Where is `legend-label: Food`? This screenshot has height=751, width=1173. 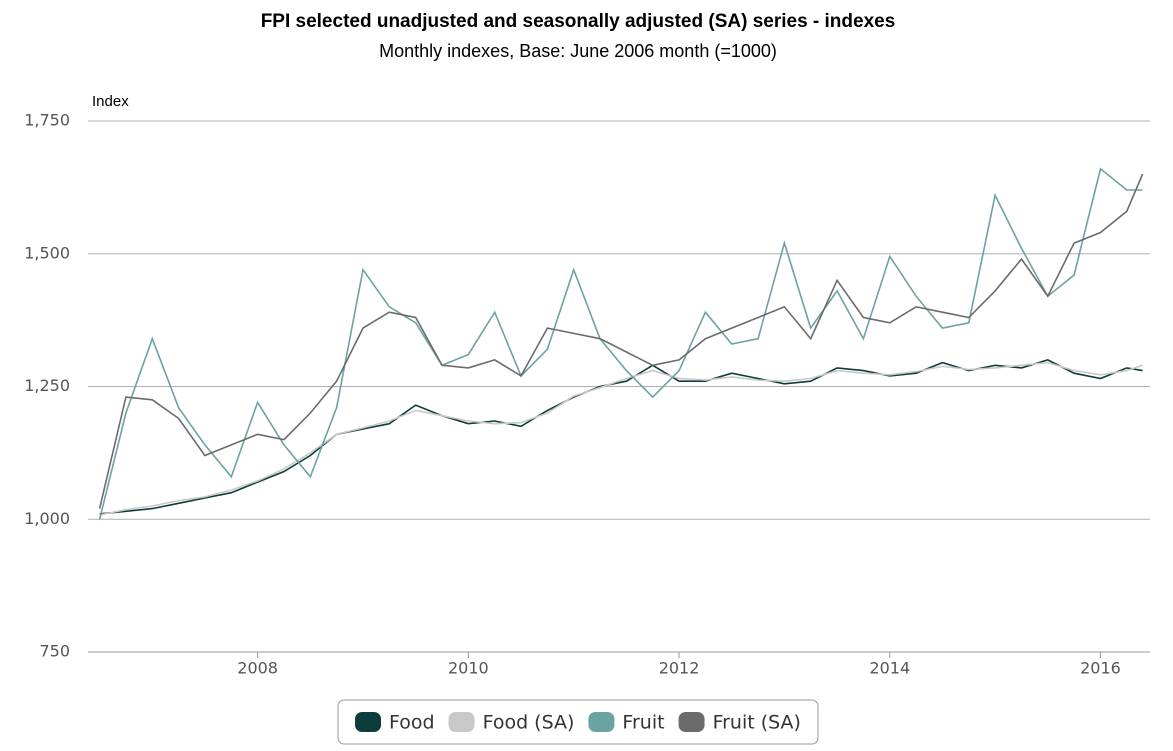
legend-label: Food is located at coordinates (412, 723).